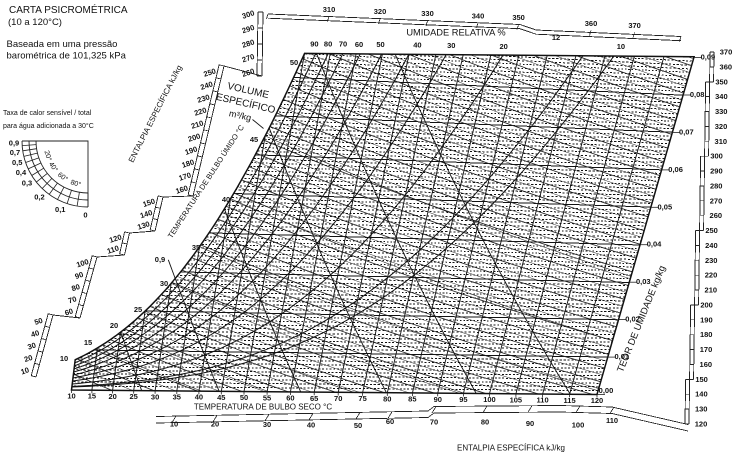  Describe the element at coordinates (708, 57) in the screenshot. I see `svg-text: 0,09` at that location.